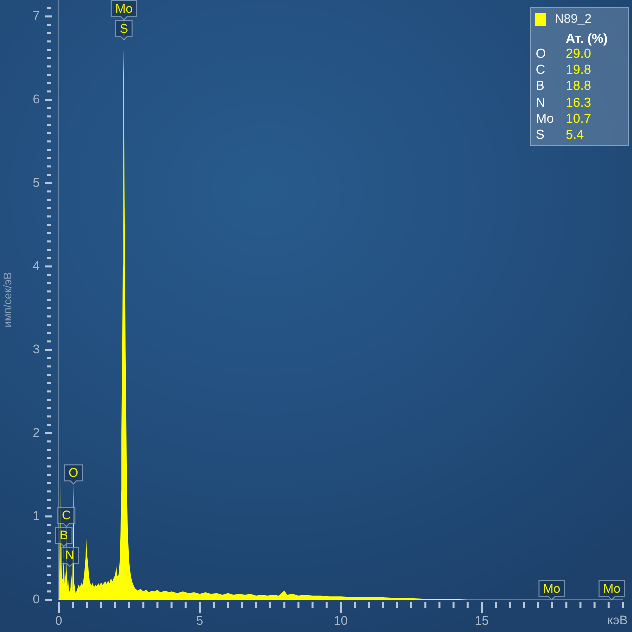 The width and height of the screenshot is (632, 632). I want to click on y-tick-label: 2, so click(36, 433).